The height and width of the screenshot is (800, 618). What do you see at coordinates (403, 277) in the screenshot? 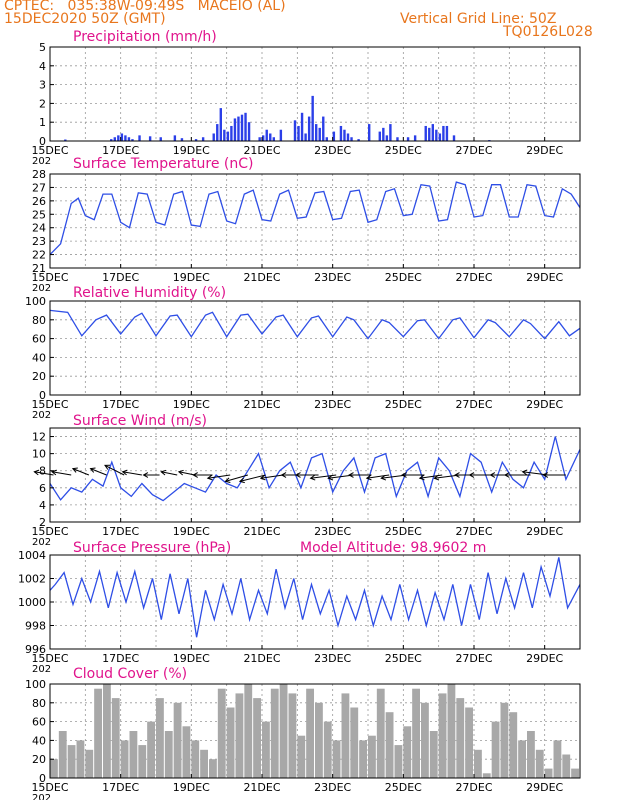
I see `temp-xtick-label: 25DEC` at bounding box center [403, 277].